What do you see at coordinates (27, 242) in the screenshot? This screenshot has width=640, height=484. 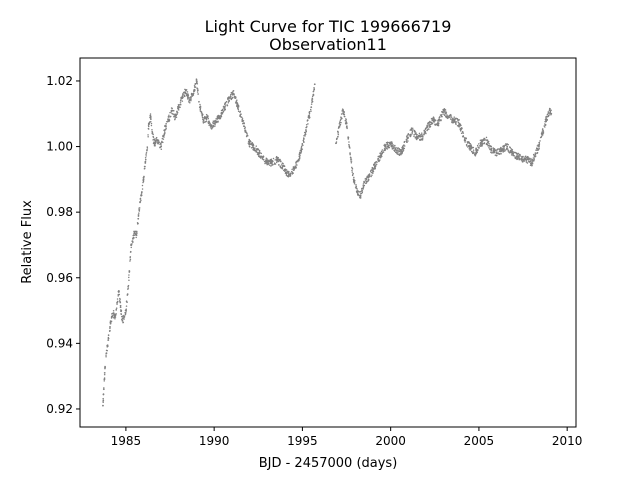 I see `y-axis-label: Relative Flux` at bounding box center [27, 242].